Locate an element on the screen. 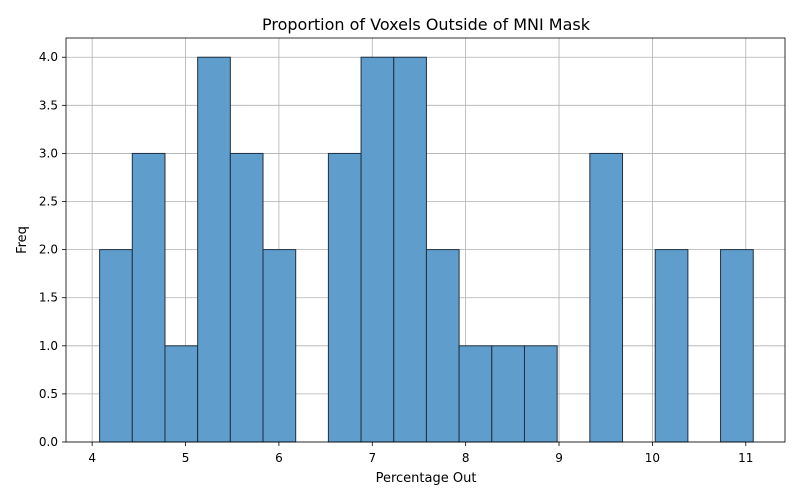 This screenshot has height=500, width=800. x-axis-ticks: 4 5 6 7 8 9 10 11 is located at coordinates (420, 453).